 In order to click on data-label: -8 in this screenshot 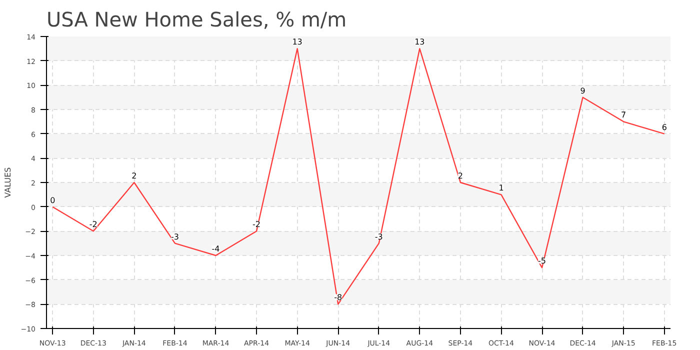, I will do `click(338, 297)`.